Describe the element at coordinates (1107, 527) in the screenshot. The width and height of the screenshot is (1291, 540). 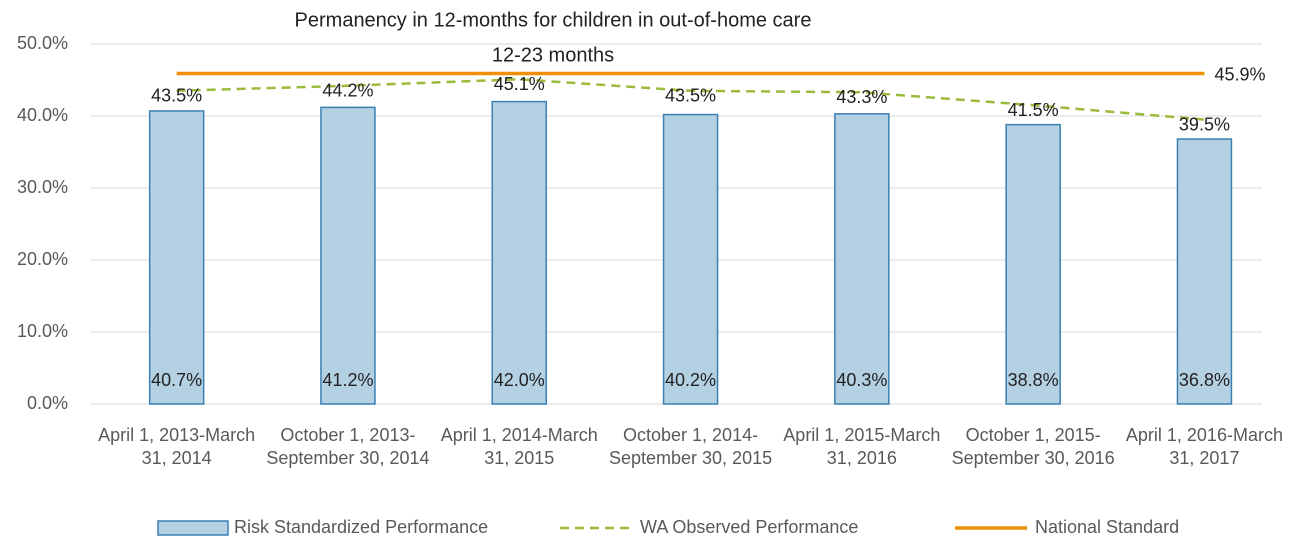
I see `legend-label: National Standard` at that location.